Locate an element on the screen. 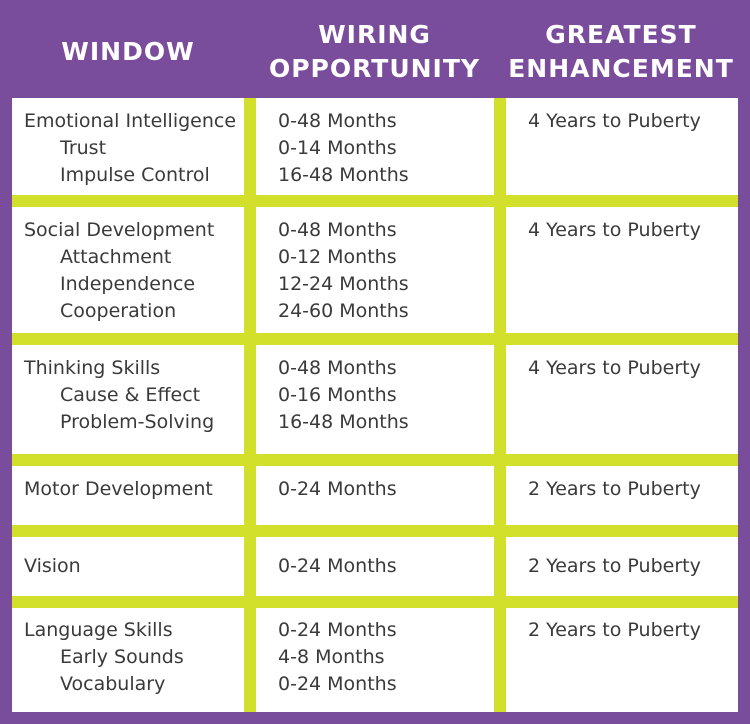  wiring-value: 12-24 Months is located at coordinates (343, 284).